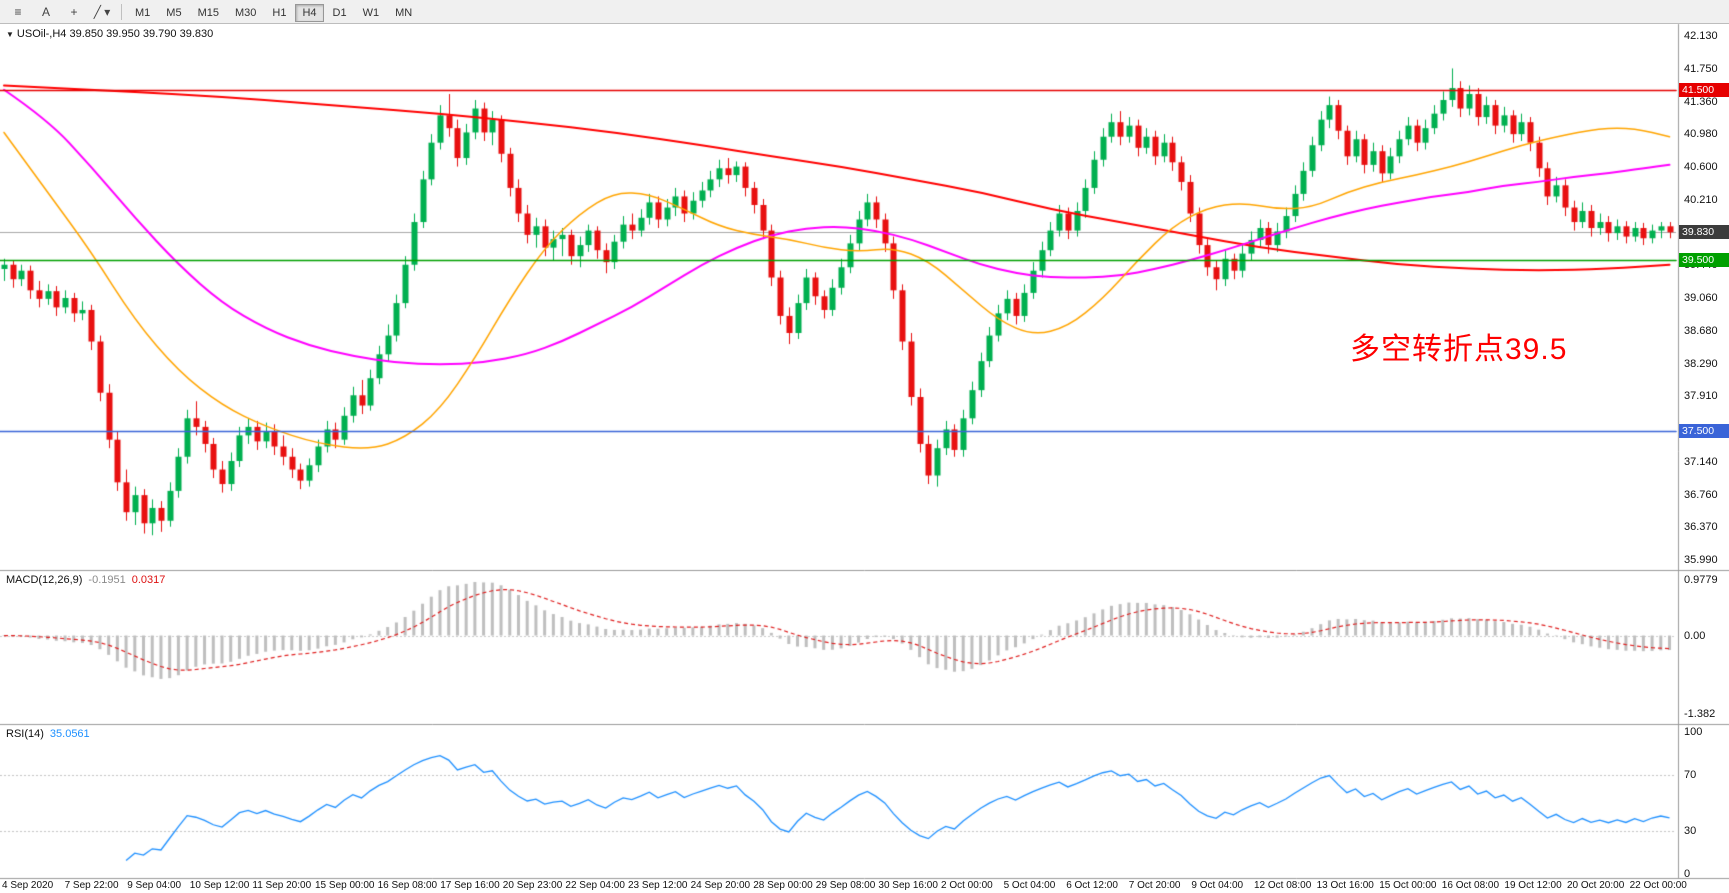 Image resolution: width=1729 pixels, height=893 pixels. Describe the element at coordinates (18, 11) in the screenshot. I see `chart-list-icon: ≡` at that location.